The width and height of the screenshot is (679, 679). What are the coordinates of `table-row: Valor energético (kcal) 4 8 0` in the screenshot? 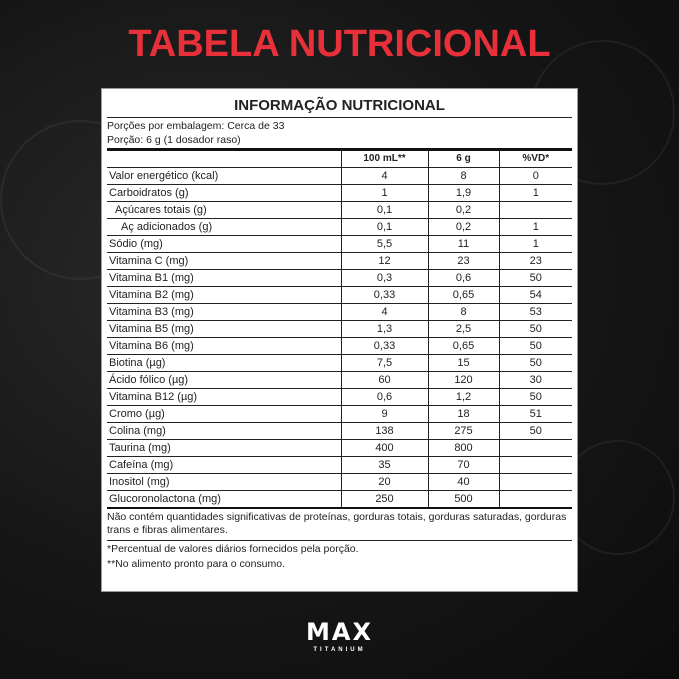 It's located at (339, 176).